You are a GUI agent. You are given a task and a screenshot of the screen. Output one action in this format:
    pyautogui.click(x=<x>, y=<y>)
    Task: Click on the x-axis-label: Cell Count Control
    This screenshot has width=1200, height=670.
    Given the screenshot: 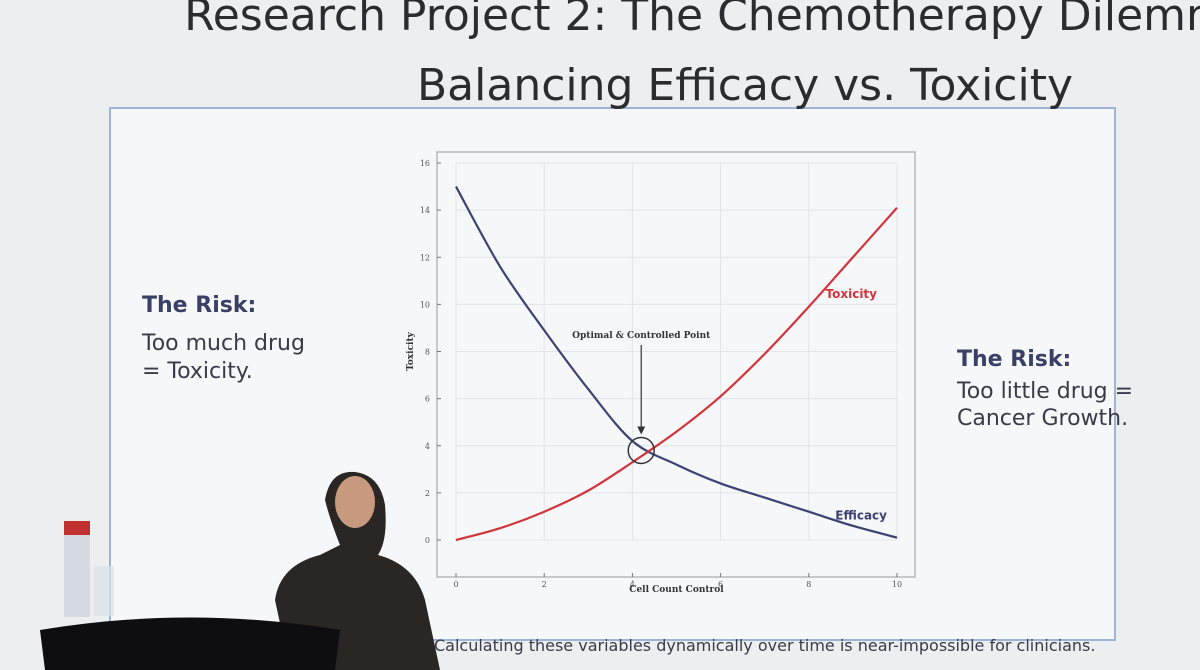 What is the action you would take?
    pyautogui.click(x=676, y=590)
    